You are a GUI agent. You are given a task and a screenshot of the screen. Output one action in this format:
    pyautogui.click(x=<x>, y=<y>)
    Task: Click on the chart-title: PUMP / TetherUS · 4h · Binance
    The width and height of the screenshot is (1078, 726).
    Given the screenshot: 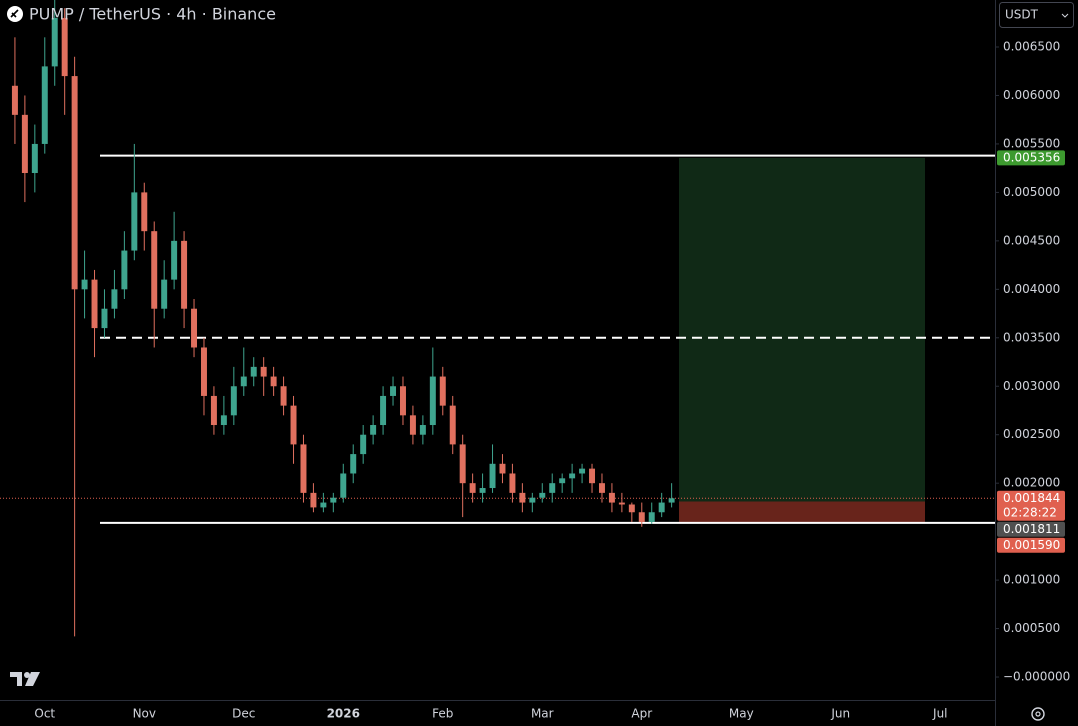 What is the action you would take?
    pyautogui.click(x=152, y=14)
    